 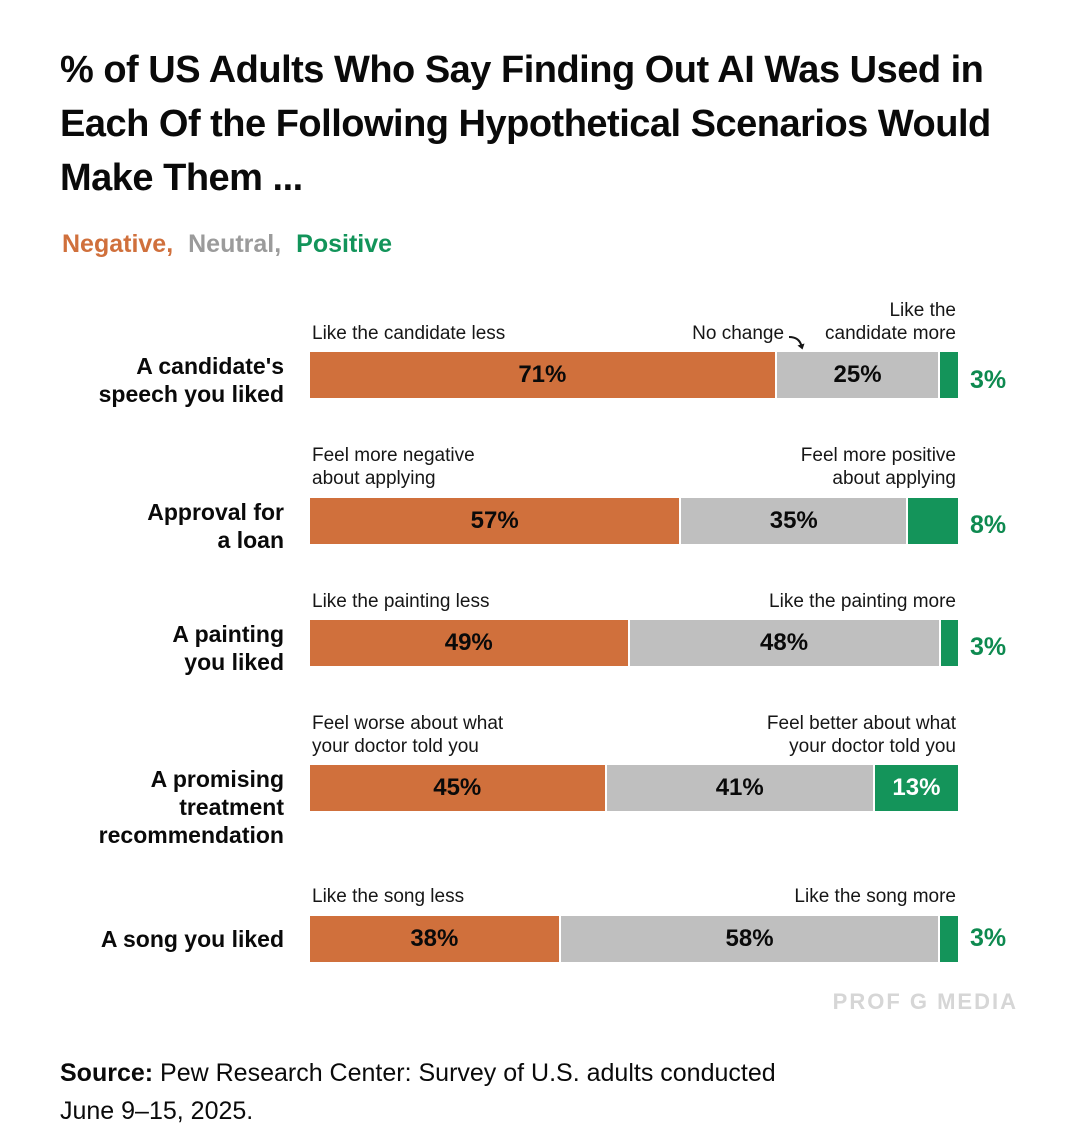 I want to click on legend-item-negative: Negative,, so click(x=118, y=243).